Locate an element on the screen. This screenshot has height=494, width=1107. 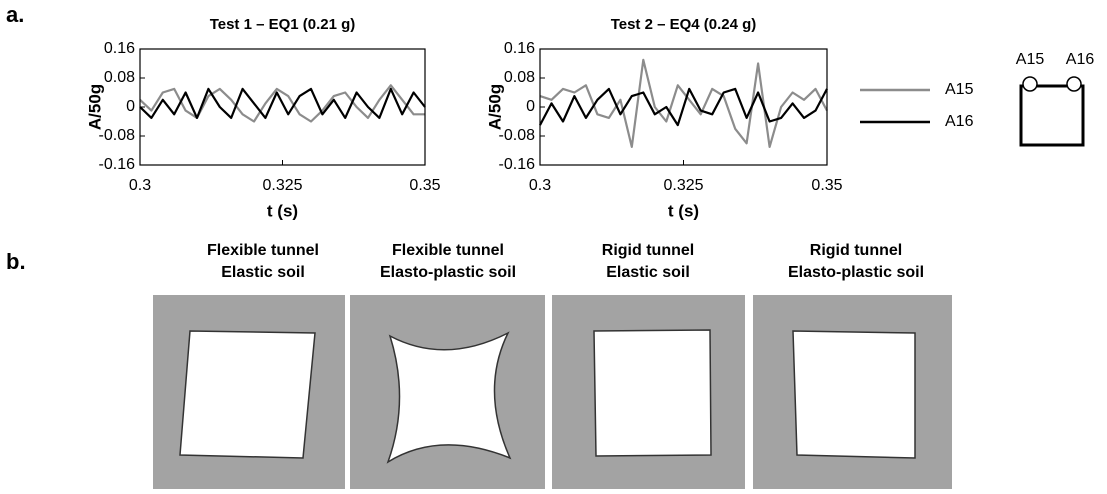
sensor-label: A15 is located at coordinates (1030, 59).